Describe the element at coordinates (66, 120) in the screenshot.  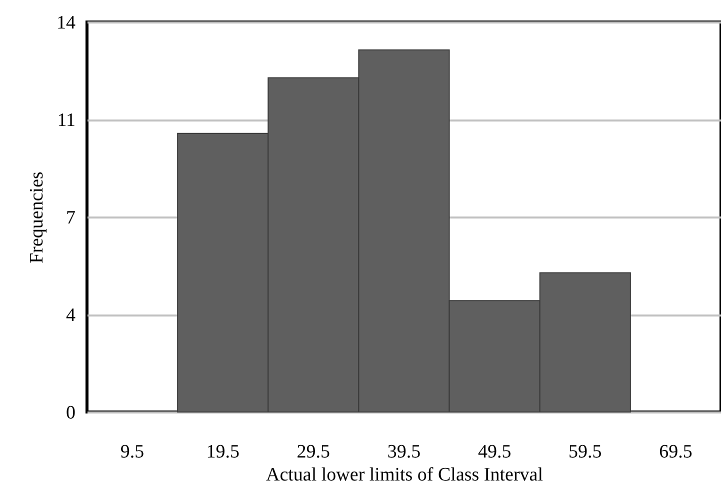
I see `y-tick-label: 11` at that location.